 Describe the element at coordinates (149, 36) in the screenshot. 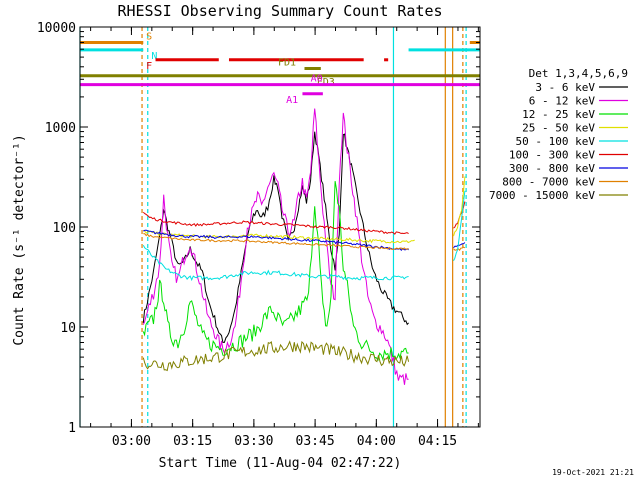

I see `flag-label-s: S` at that location.